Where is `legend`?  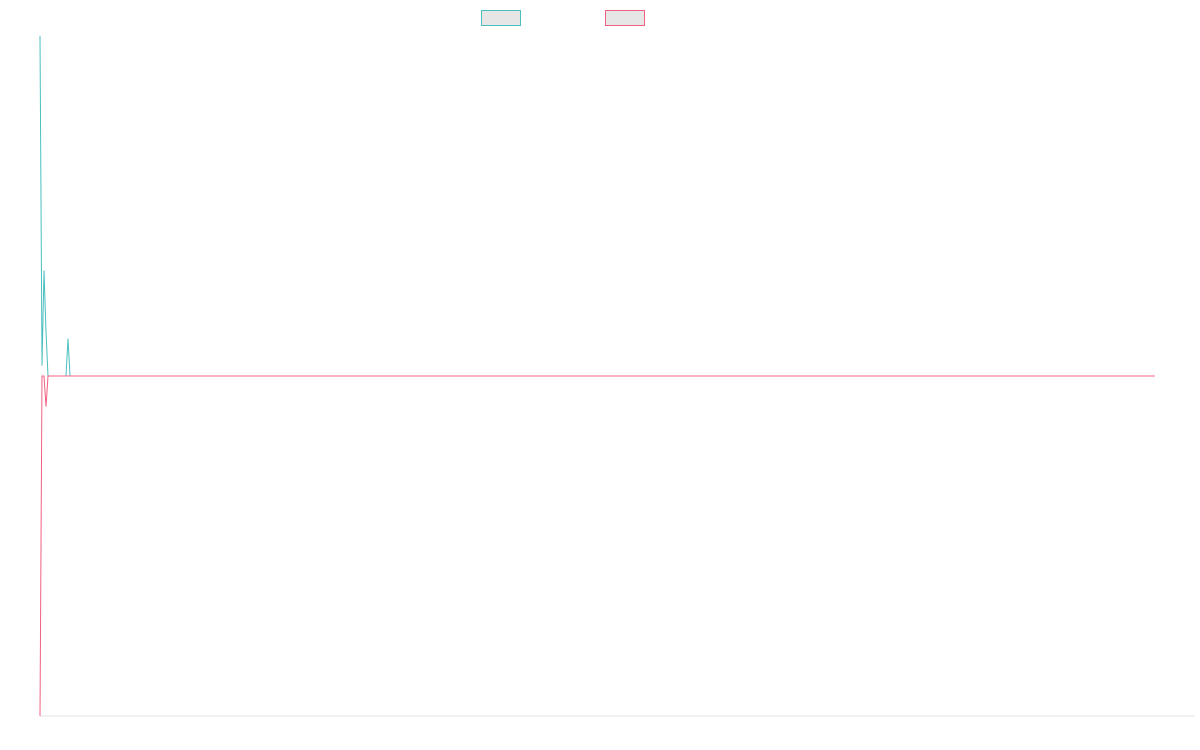
legend is located at coordinates (563, 18).